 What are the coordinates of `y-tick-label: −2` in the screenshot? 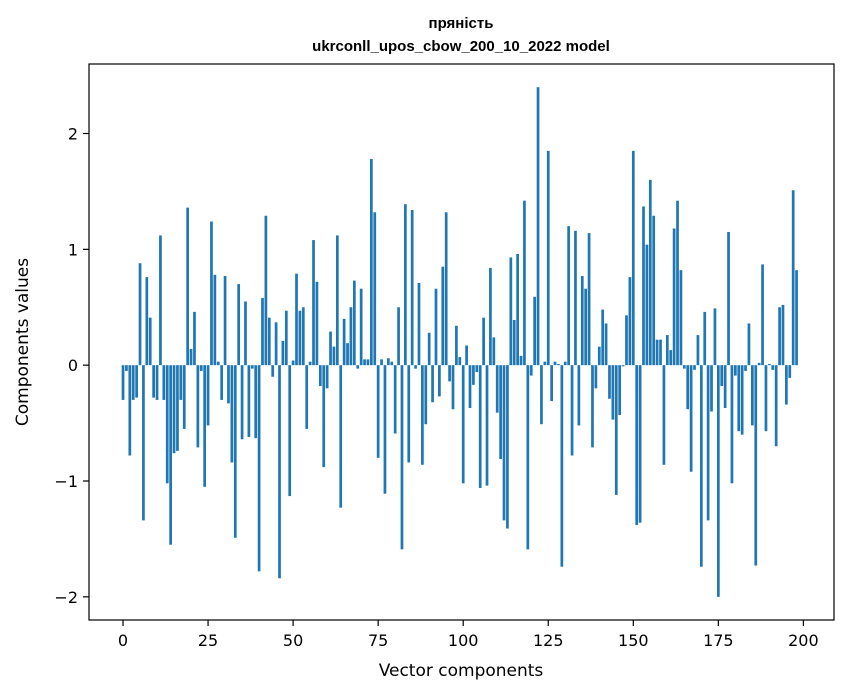 It's located at (66, 597).